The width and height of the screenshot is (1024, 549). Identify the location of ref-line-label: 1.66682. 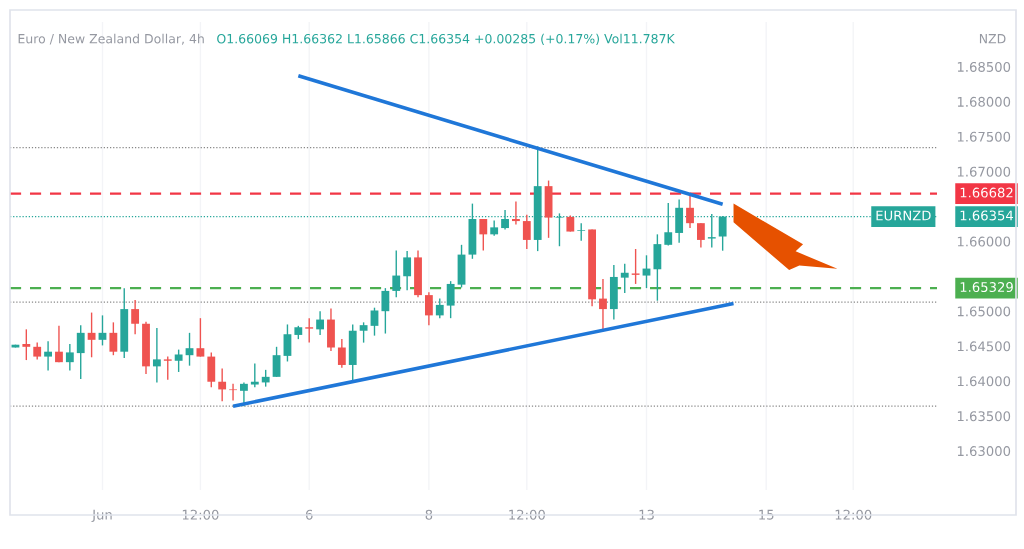
(986, 192).